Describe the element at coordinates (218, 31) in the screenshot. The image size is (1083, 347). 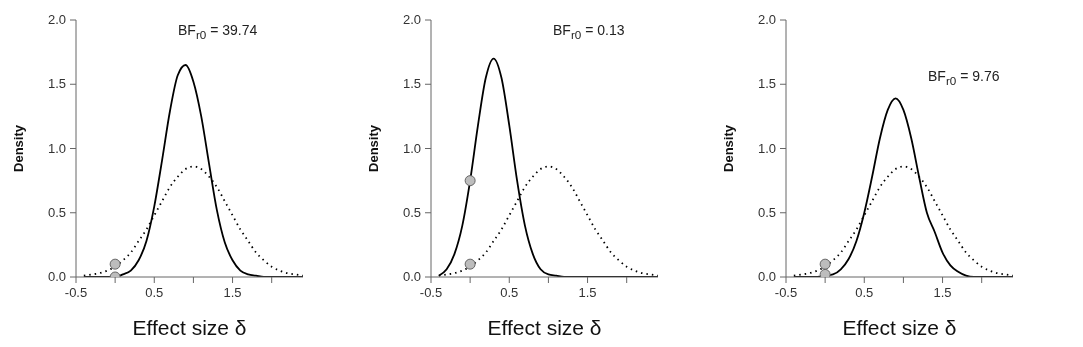
I see `annotation: BF$_{r0}$ = 39.74` at that location.